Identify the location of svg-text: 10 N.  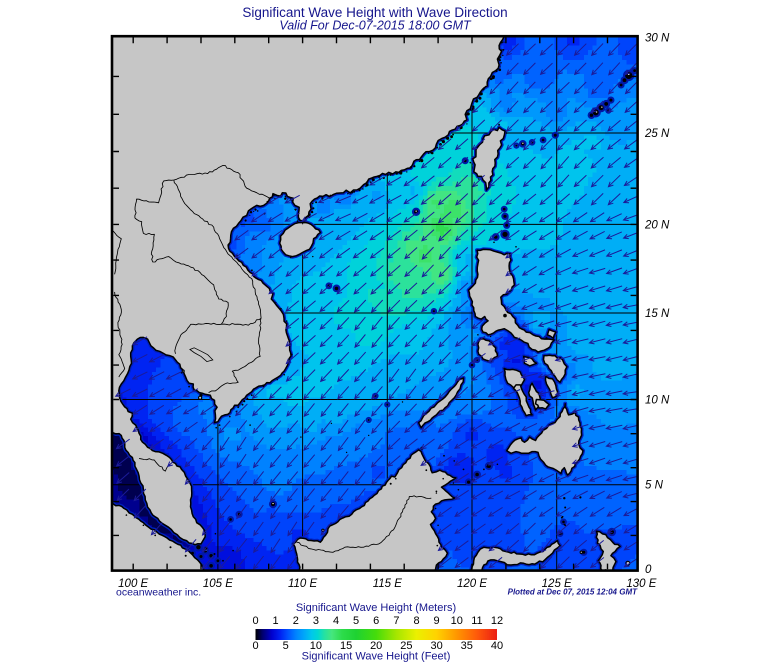
(657, 401).